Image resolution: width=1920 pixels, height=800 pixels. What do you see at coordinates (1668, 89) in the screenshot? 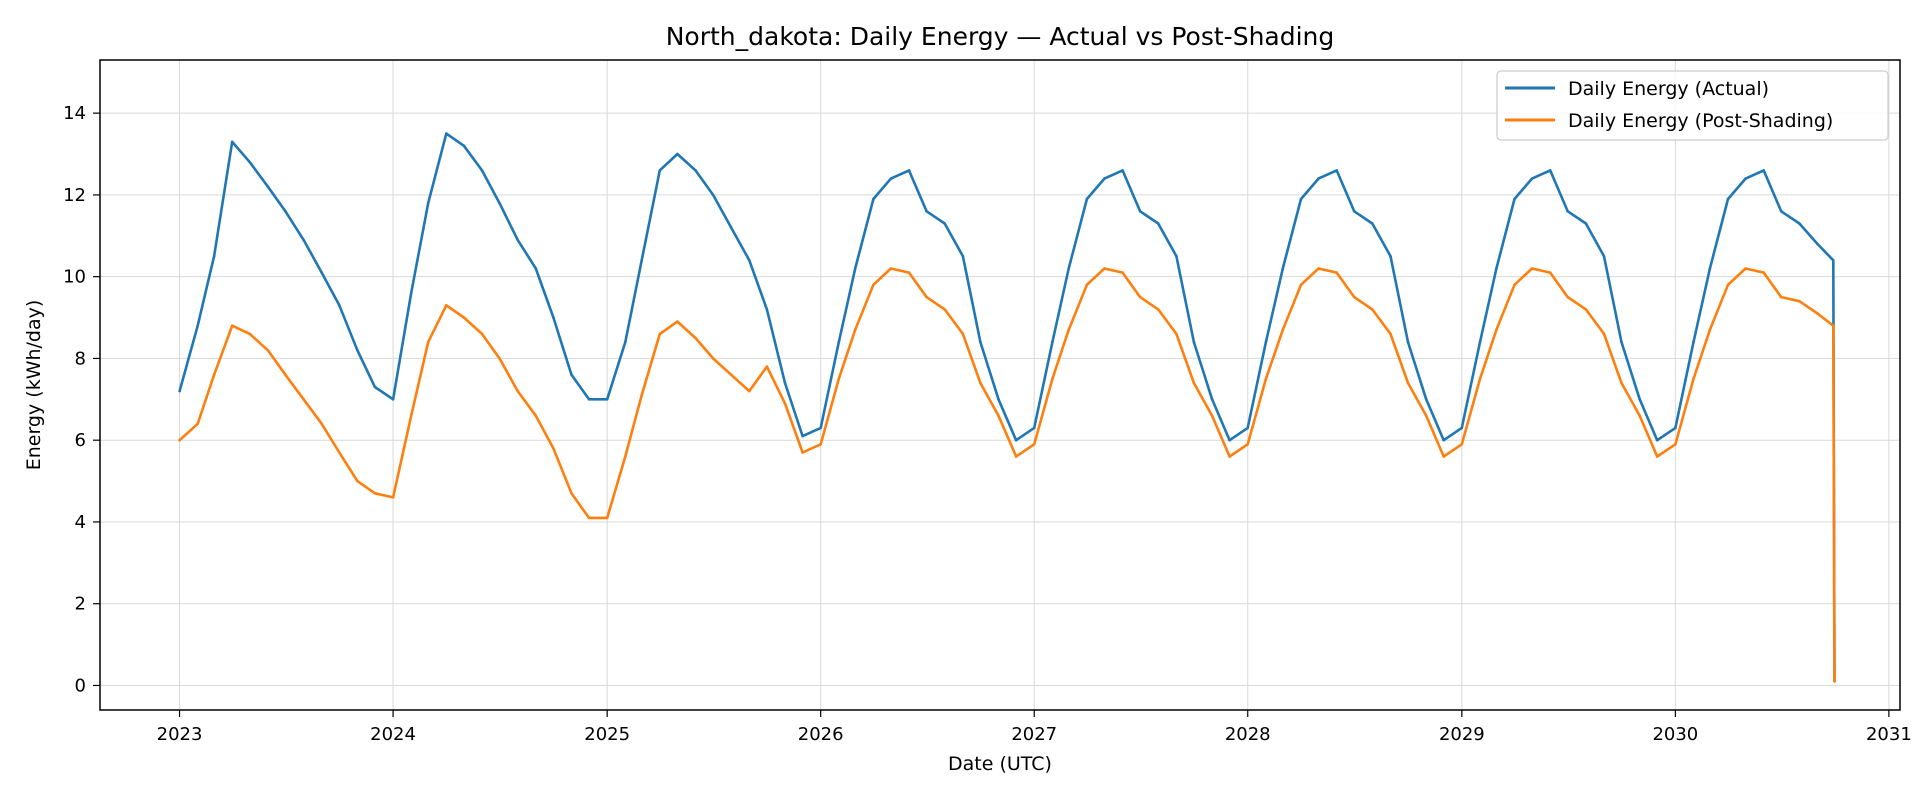
I see `legend-label-actual: Daily Energy (Actual)` at bounding box center [1668, 89].